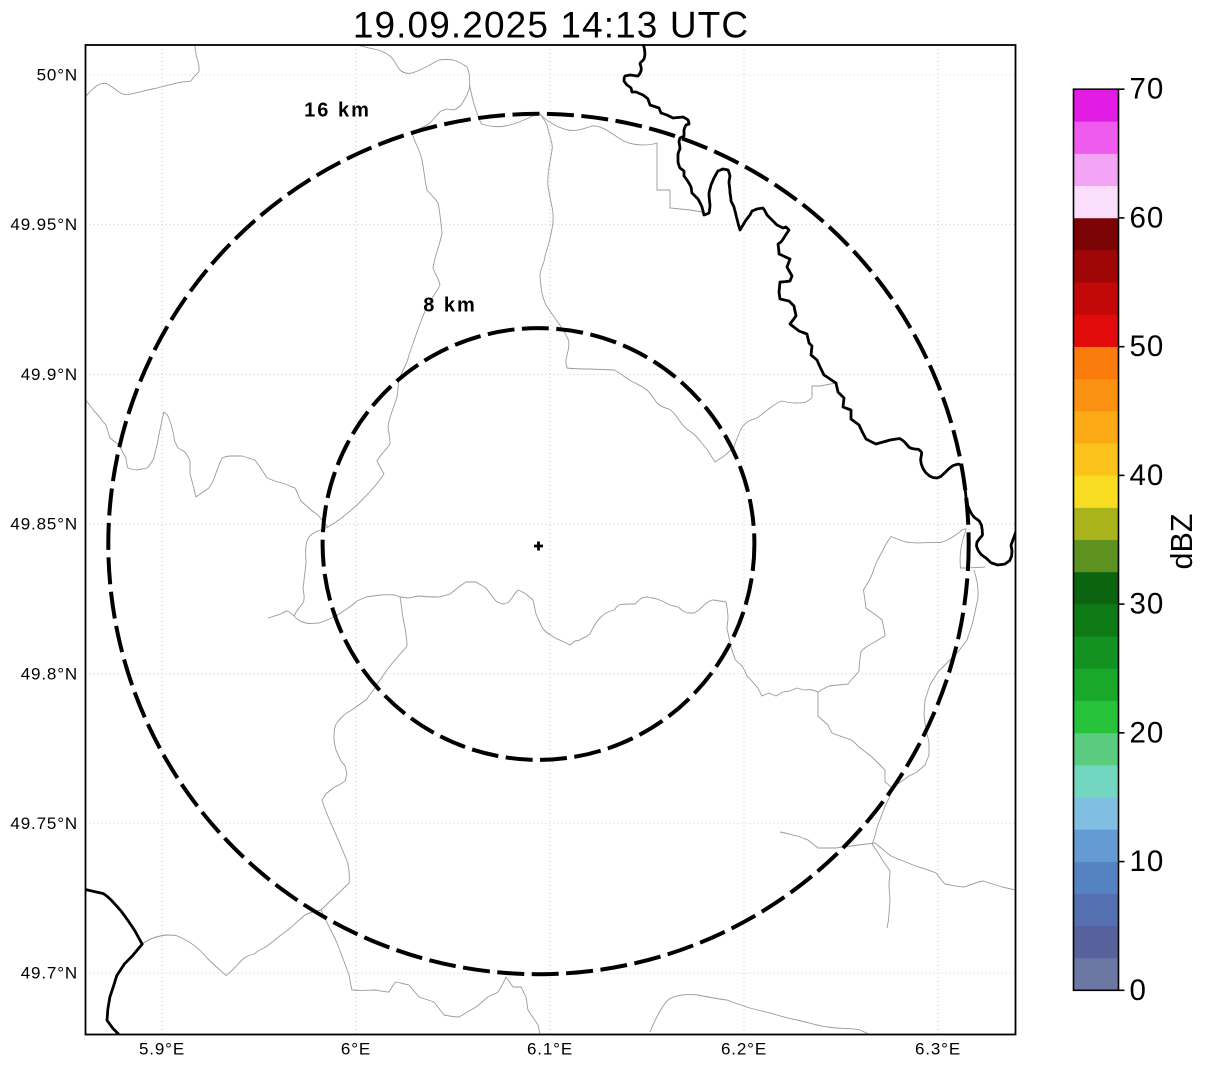  Describe the element at coordinates (356, 1049) in the screenshot. I see `svg-text: 6°E` at that location.